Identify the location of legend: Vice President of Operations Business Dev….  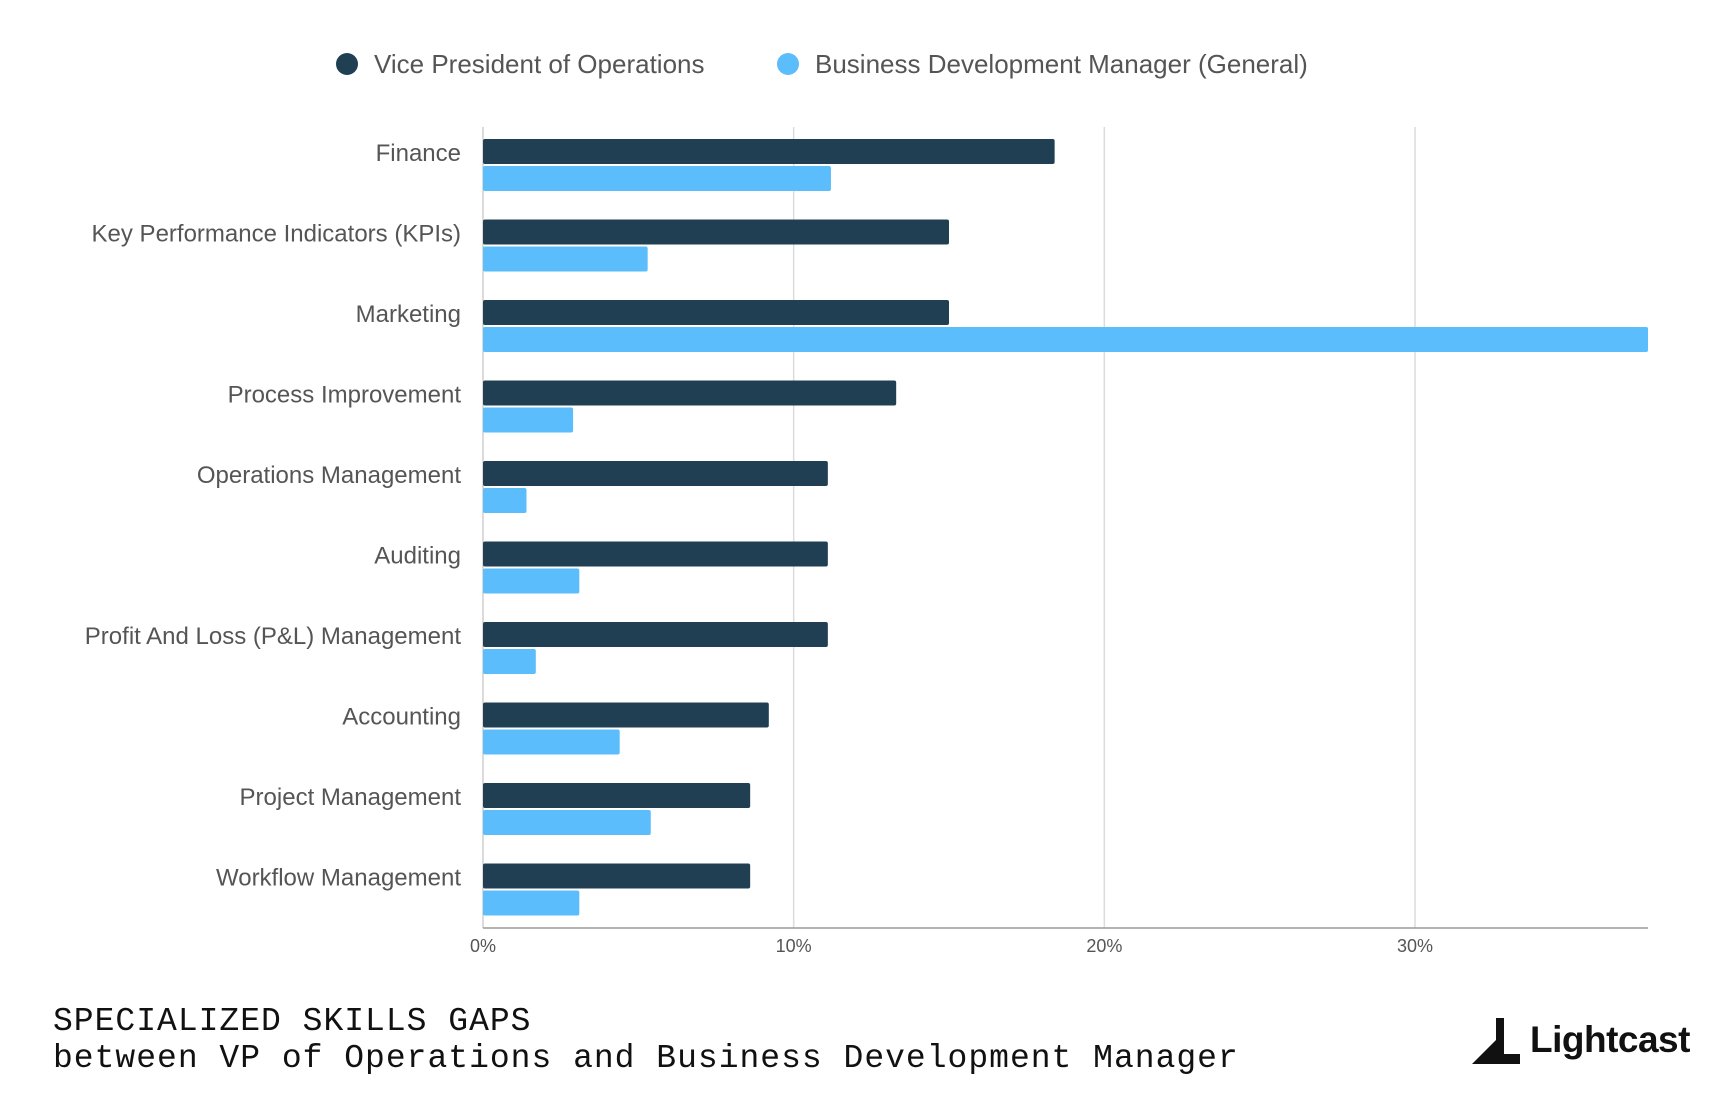
(822, 64).